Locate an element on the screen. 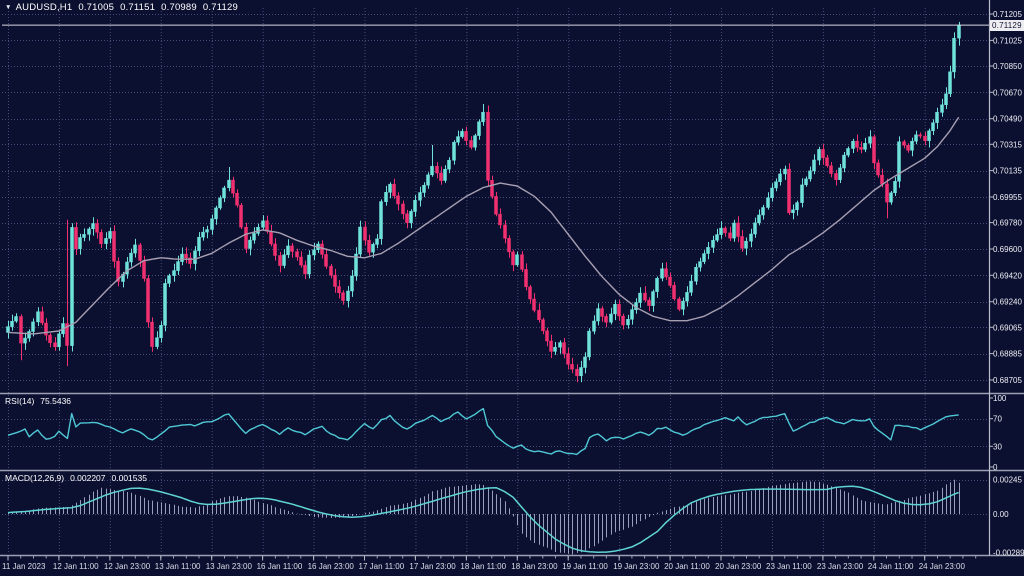 The width and height of the screenshot is (1024, 576). macd-axis-label: 0.00245 is located at coordinates (1007, 480).